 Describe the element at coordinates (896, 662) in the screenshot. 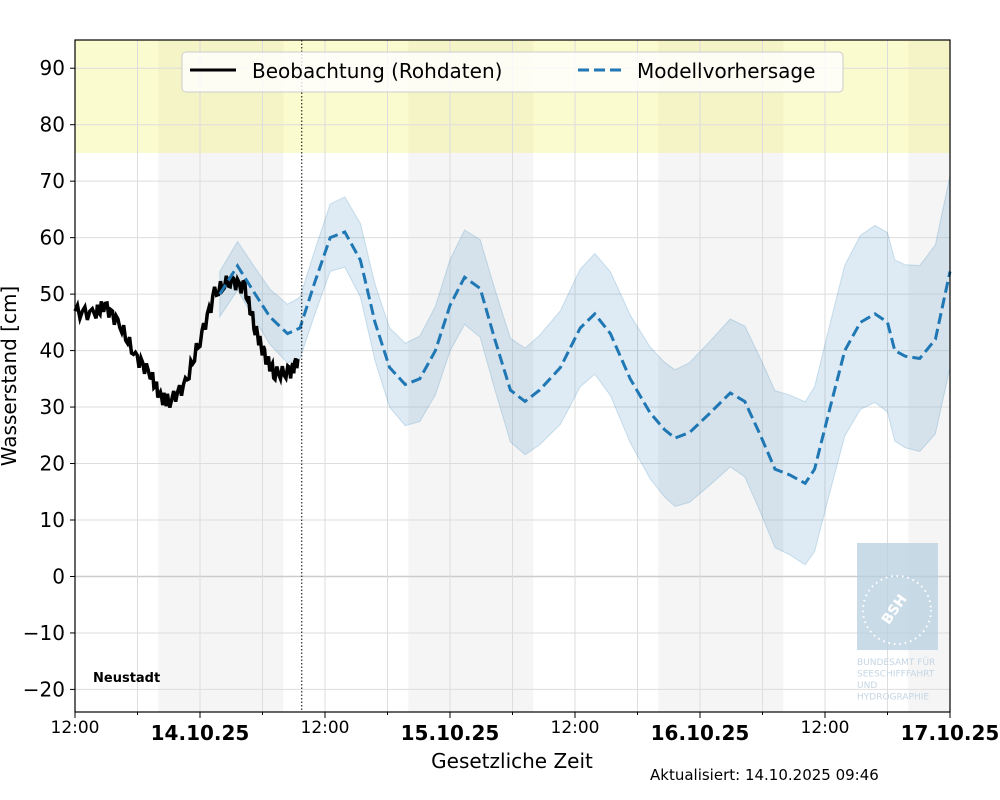

I see `logo-caption: BUNDESAMT FÜR` at that location.